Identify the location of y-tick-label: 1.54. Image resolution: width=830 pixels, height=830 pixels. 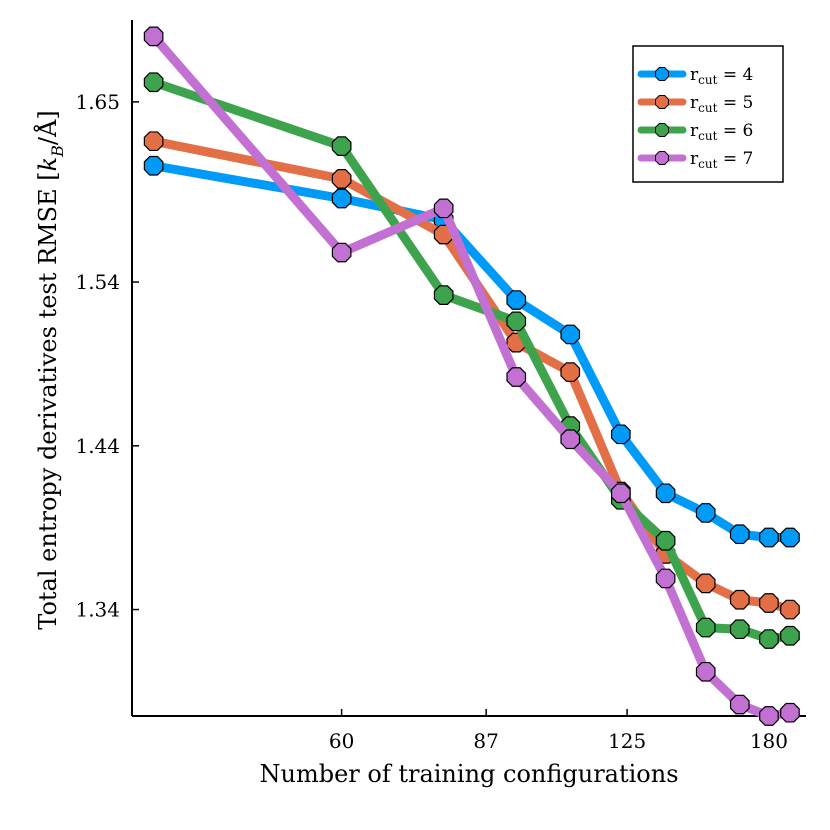
(97, 282).